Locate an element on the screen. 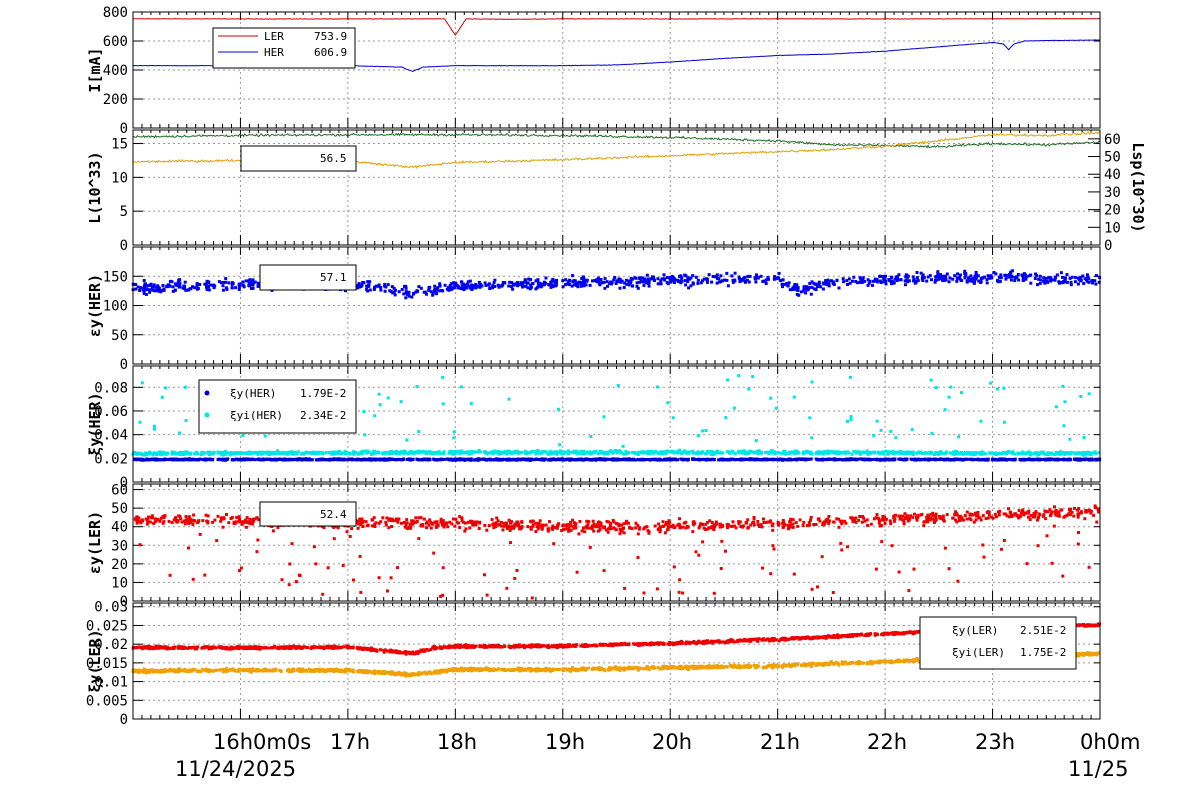 The width and height of the screenshot is (1200, 798). panel-frame is located at coordinates (616, 187).